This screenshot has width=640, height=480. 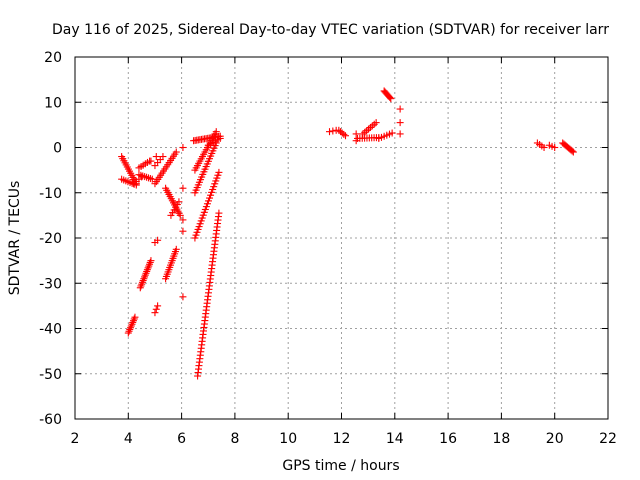 I want to click on x-tick-label: 14, so click(x=395, y=439).